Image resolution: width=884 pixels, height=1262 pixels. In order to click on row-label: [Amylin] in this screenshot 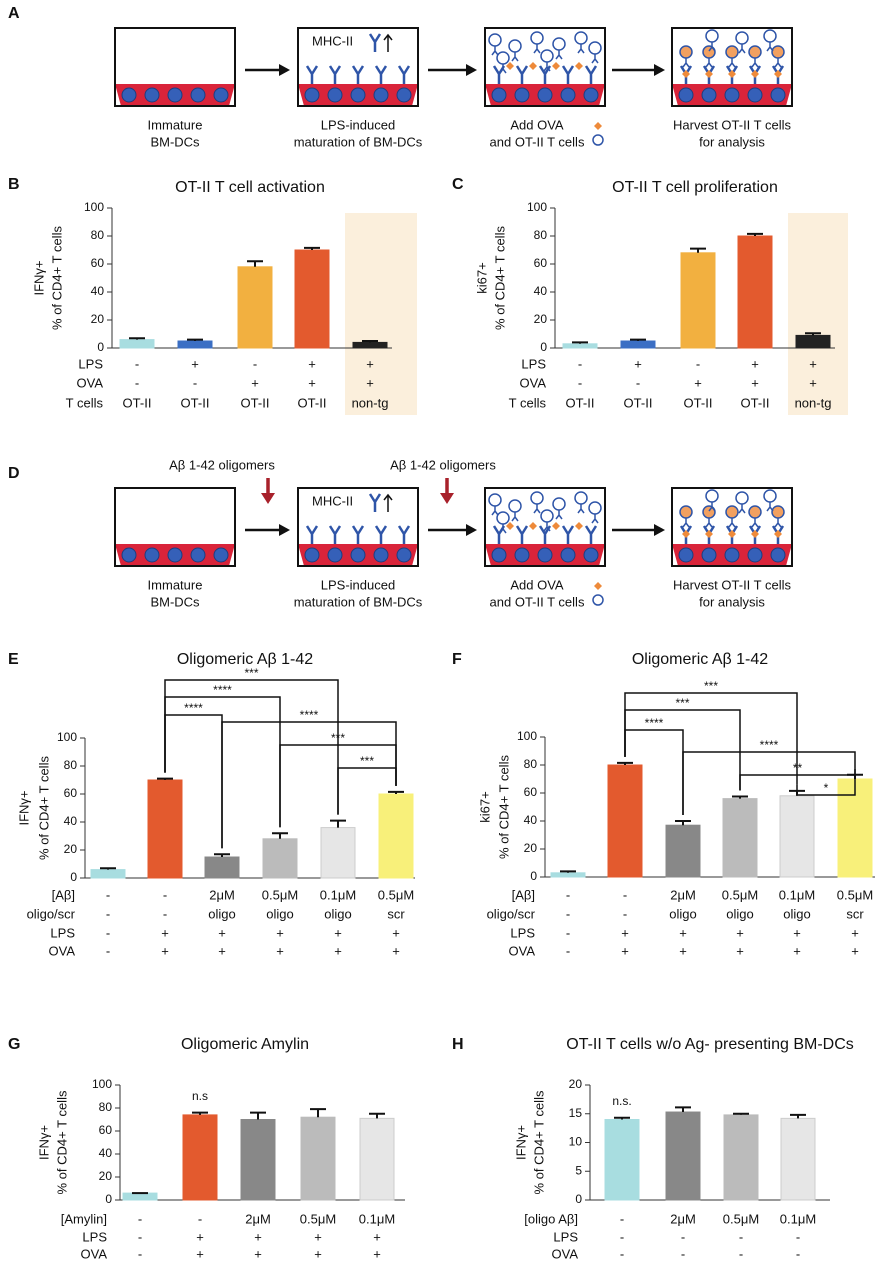, I will do `click(84, 1218)`.